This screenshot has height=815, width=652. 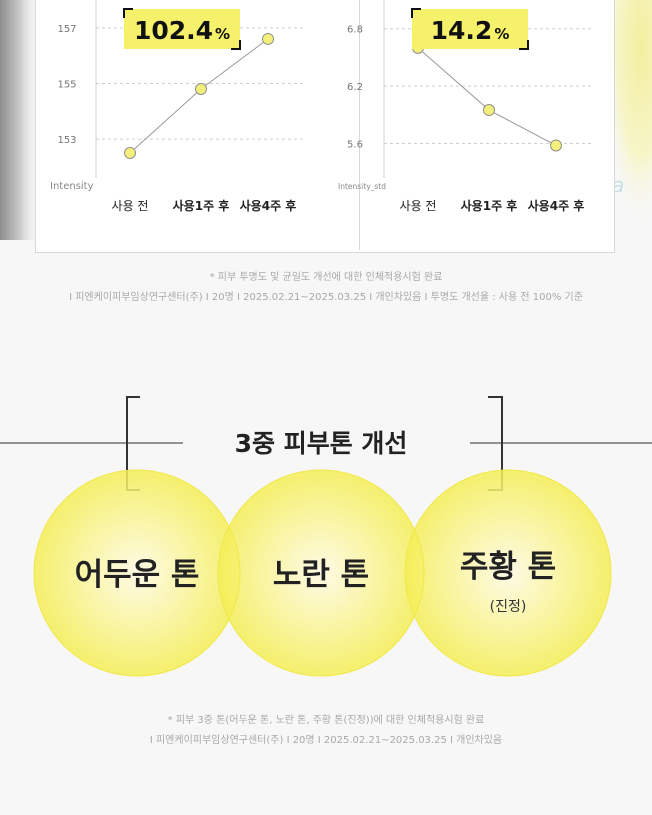 What do you see at coordinates (508, 607) in the screenshot?
I see `tone-sublabel: (진정)` at bounding box center [508, 607].